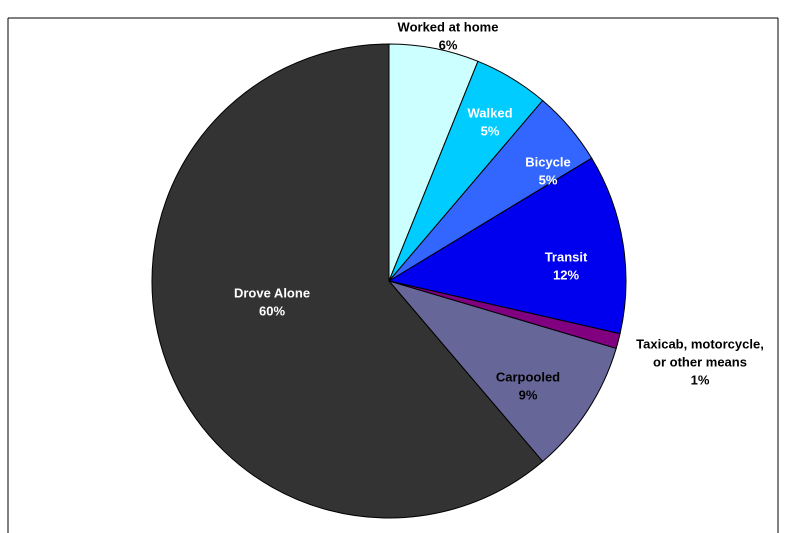  I want to click on pie-slice-transit, so click(507, 246).